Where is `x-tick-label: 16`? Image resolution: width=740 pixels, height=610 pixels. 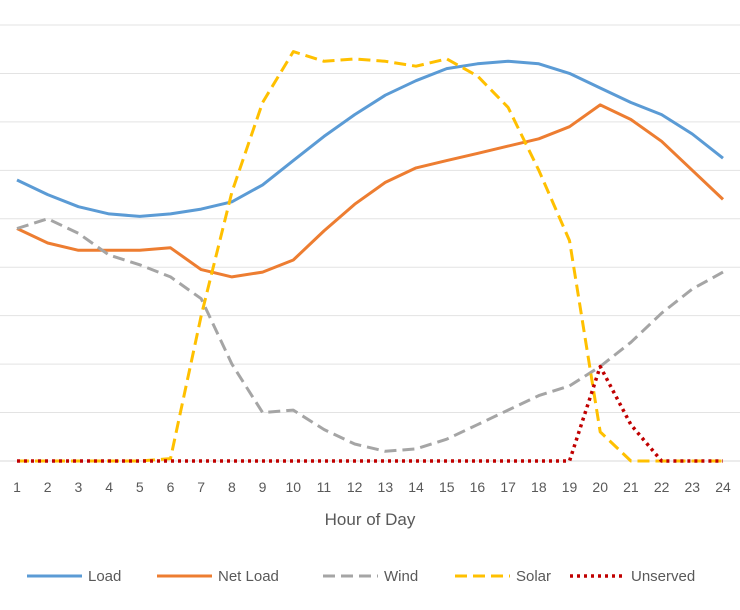 x-tick-label: 16 is located at coordinates (478, 487).